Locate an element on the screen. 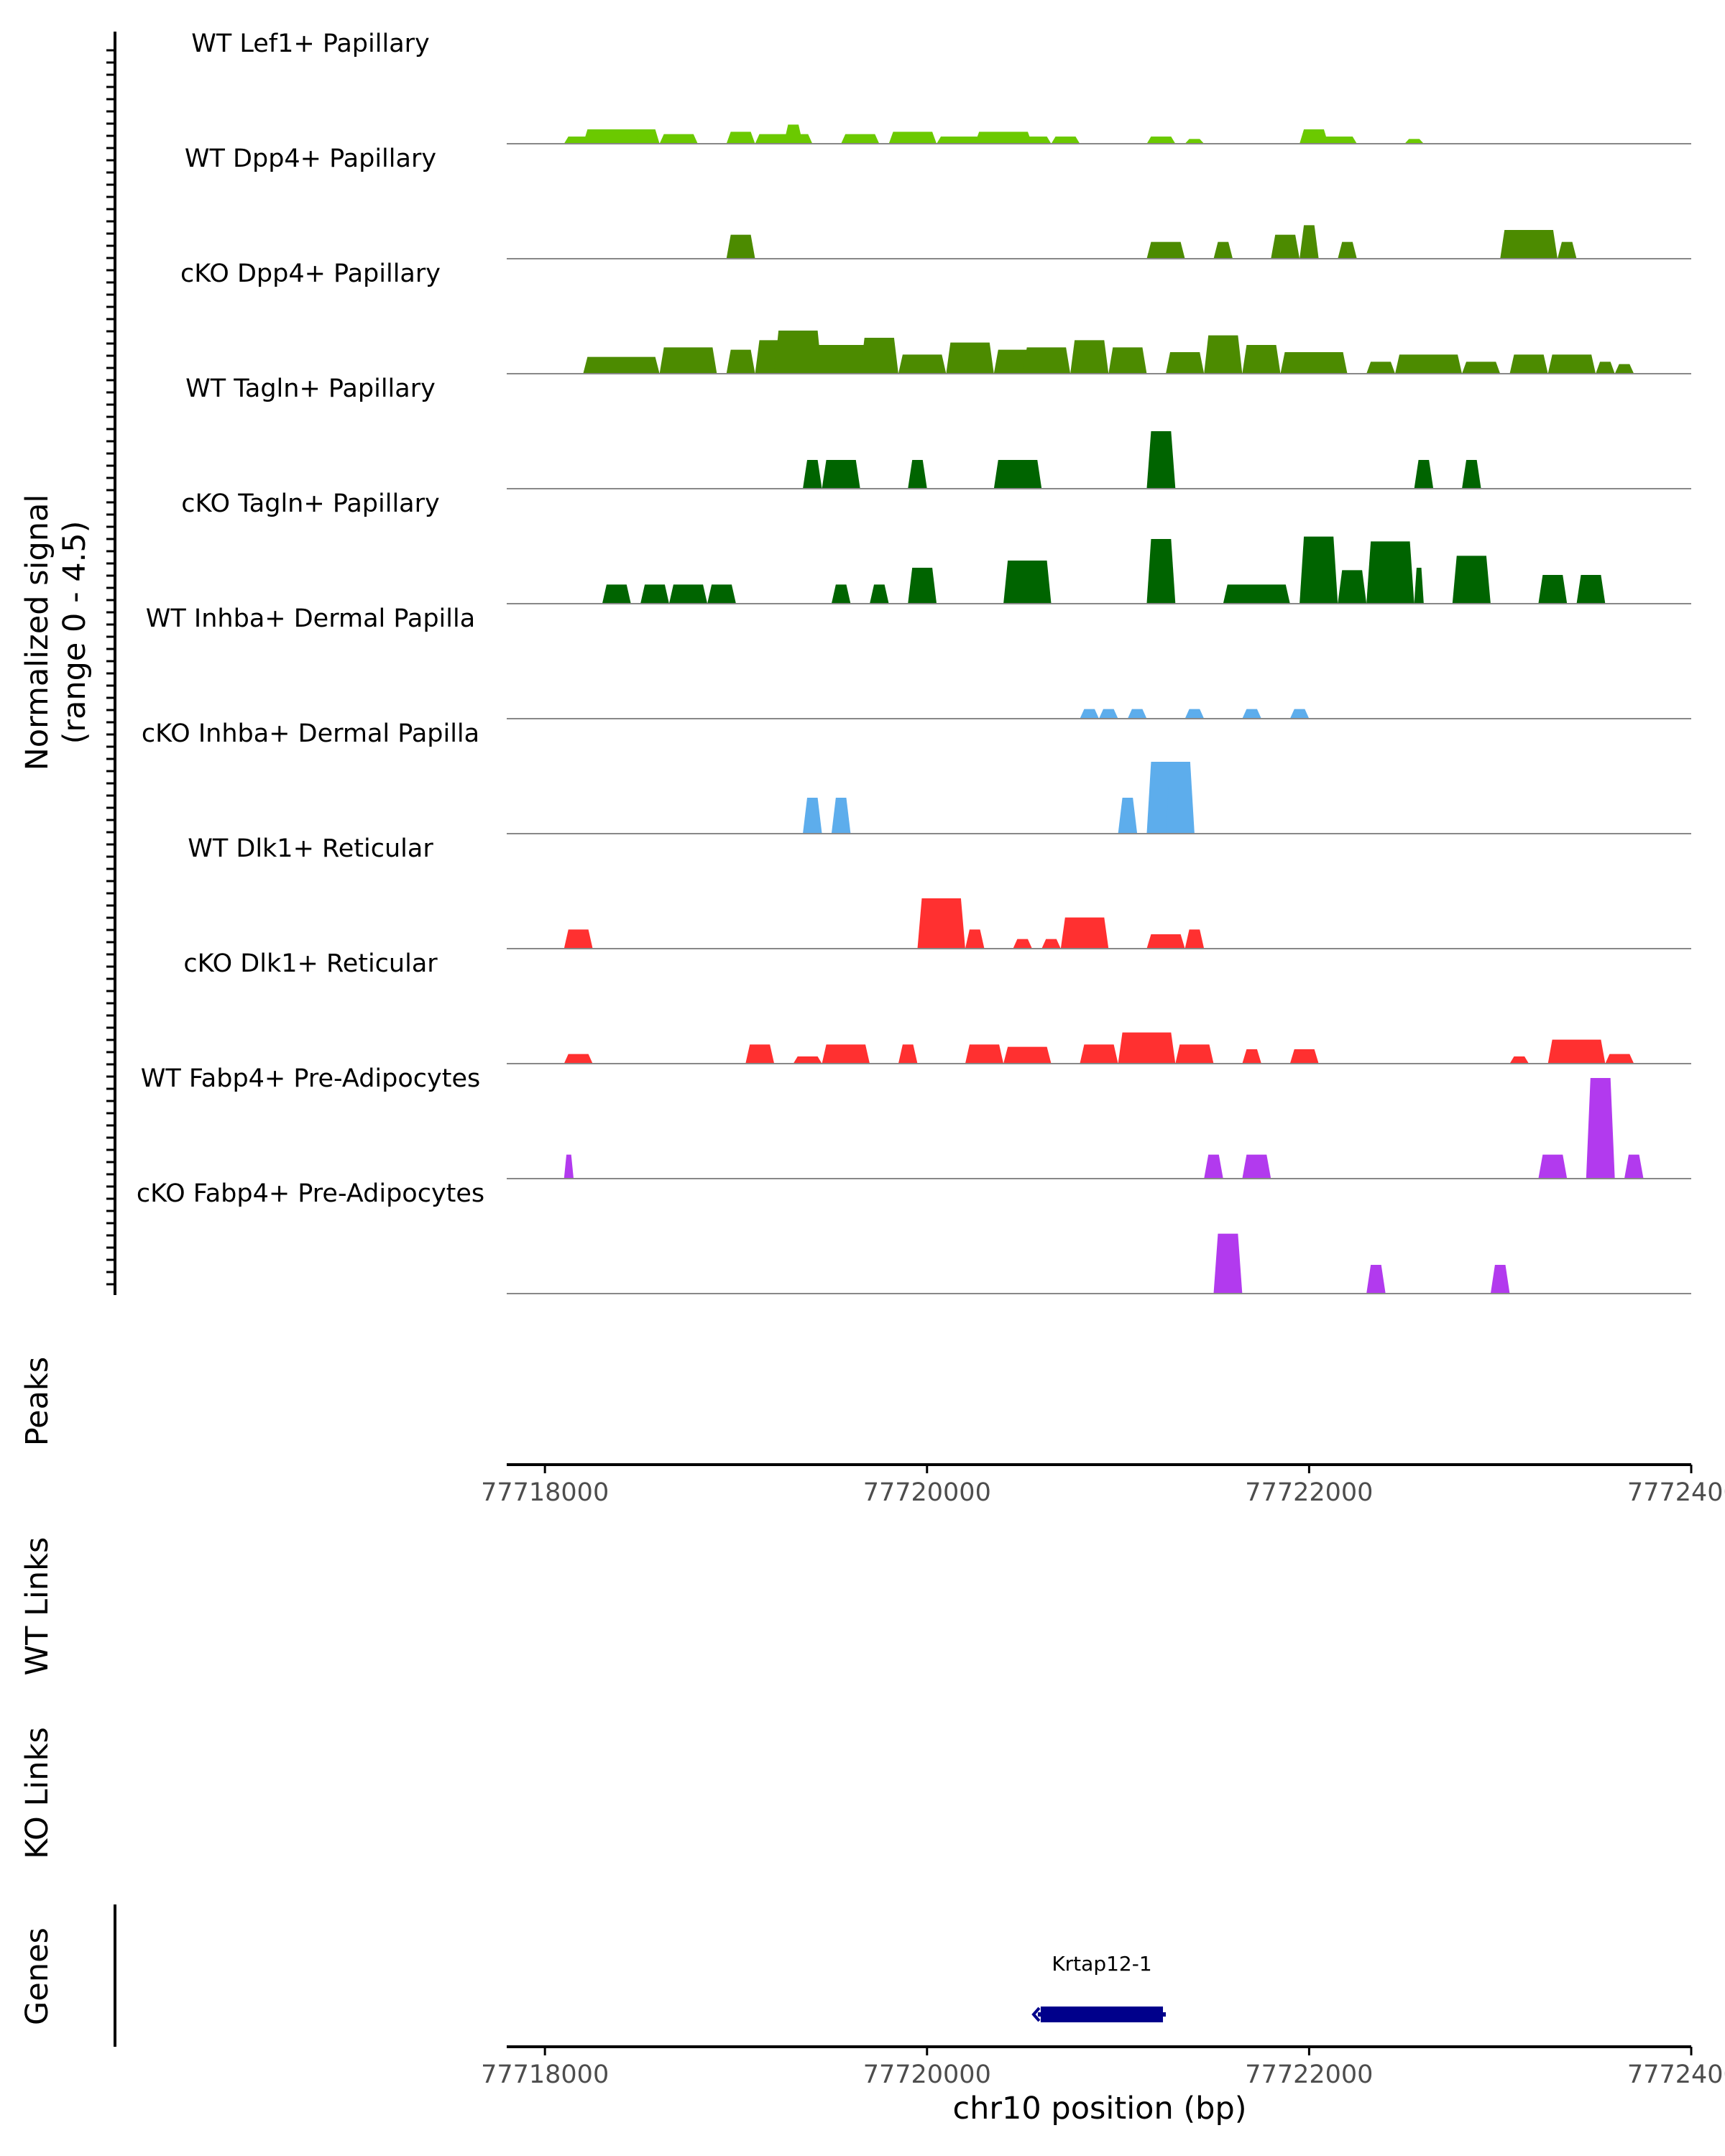 Image resolution: width=1725 pixels, height=2156 pixels. track-7: cKO Inhba+ Dermal Papilla is located at coordinates (916, 777).